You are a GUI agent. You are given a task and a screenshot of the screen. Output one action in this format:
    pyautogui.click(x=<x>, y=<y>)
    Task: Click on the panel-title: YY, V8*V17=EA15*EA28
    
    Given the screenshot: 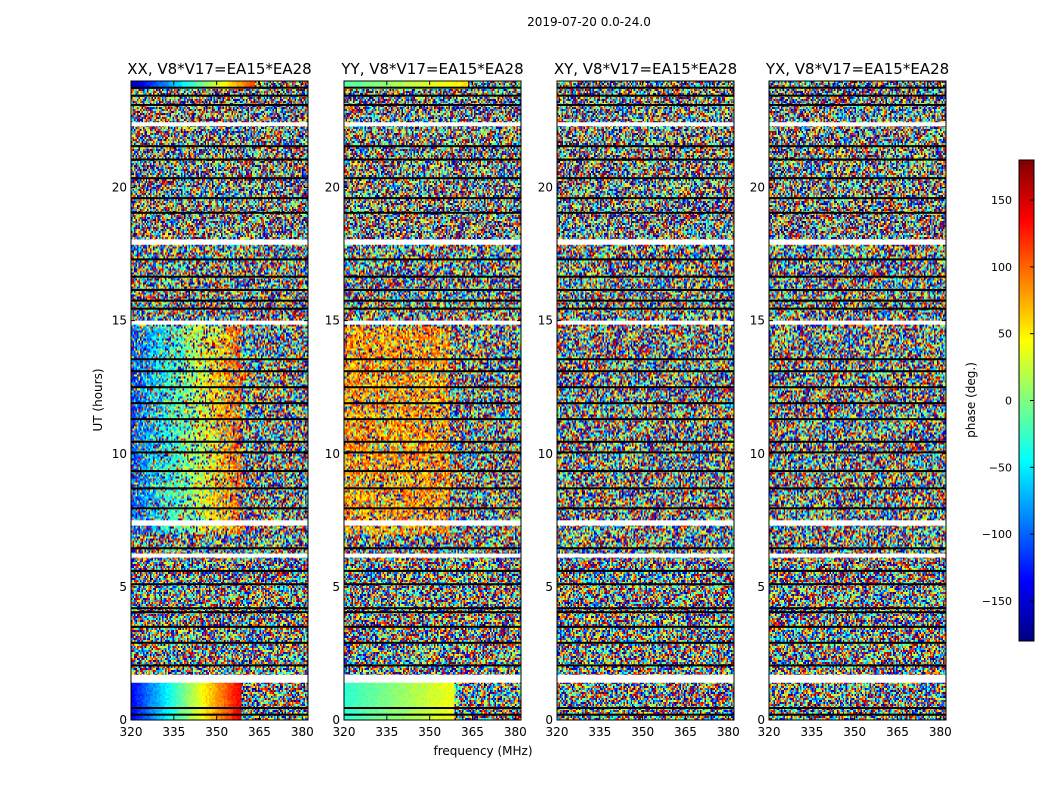 What is the action you would take?
    pyautogui.click(x=431, y=69)
    